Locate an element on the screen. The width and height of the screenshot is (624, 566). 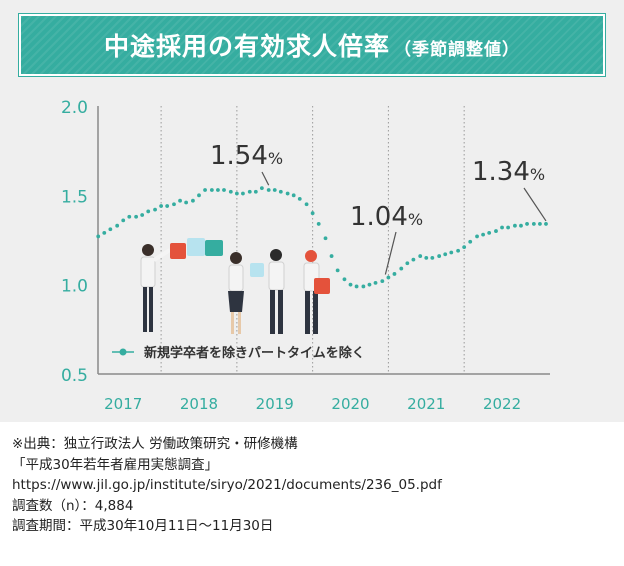
y-tick-label: 2.0 is located at coordinates (74, 108).